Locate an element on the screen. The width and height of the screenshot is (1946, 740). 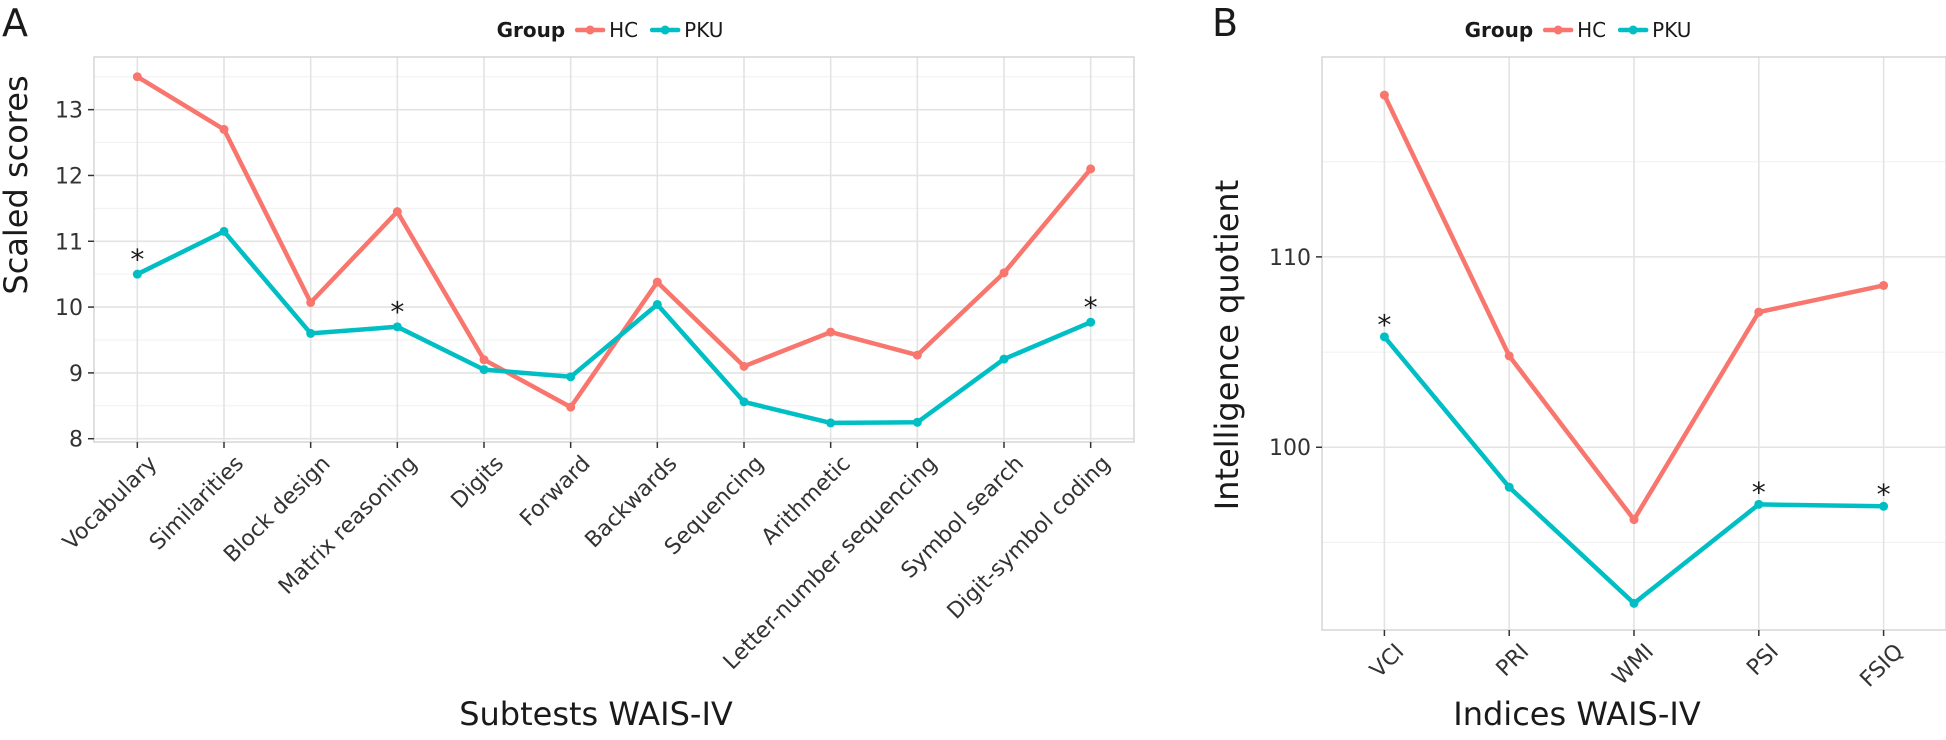
panel-b-annotations: * * * is located at coordinates (1633, 409).